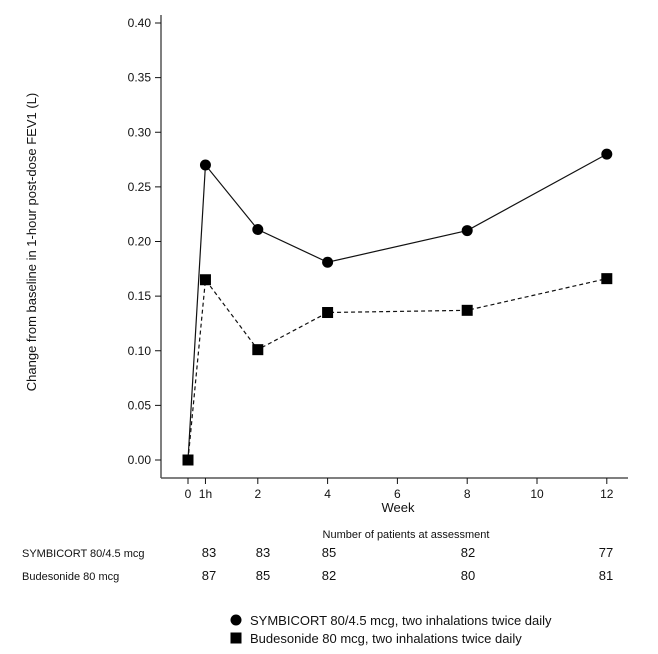  Describe the element at coordinates (140, 351) in the screenshot. I see `y-tick-label: 0.10` at that location.